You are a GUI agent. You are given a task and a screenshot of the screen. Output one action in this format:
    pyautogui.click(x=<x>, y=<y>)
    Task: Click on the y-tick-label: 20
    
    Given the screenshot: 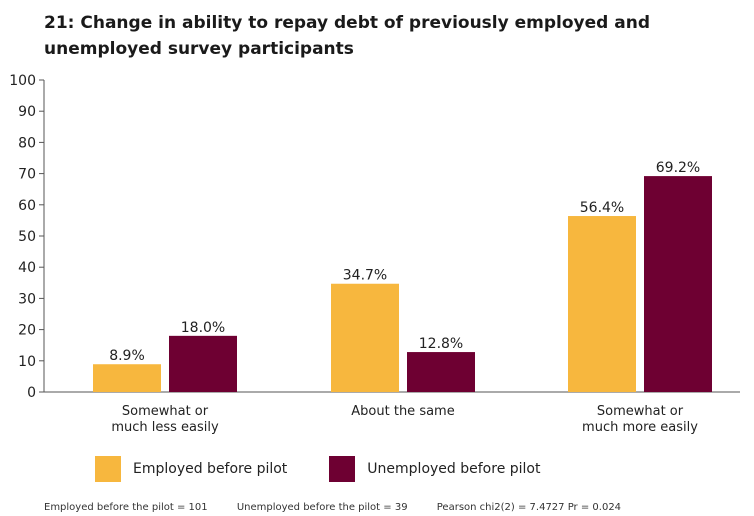 What is the action you would take?
    pyautogui.click(x=27, y=331)
    